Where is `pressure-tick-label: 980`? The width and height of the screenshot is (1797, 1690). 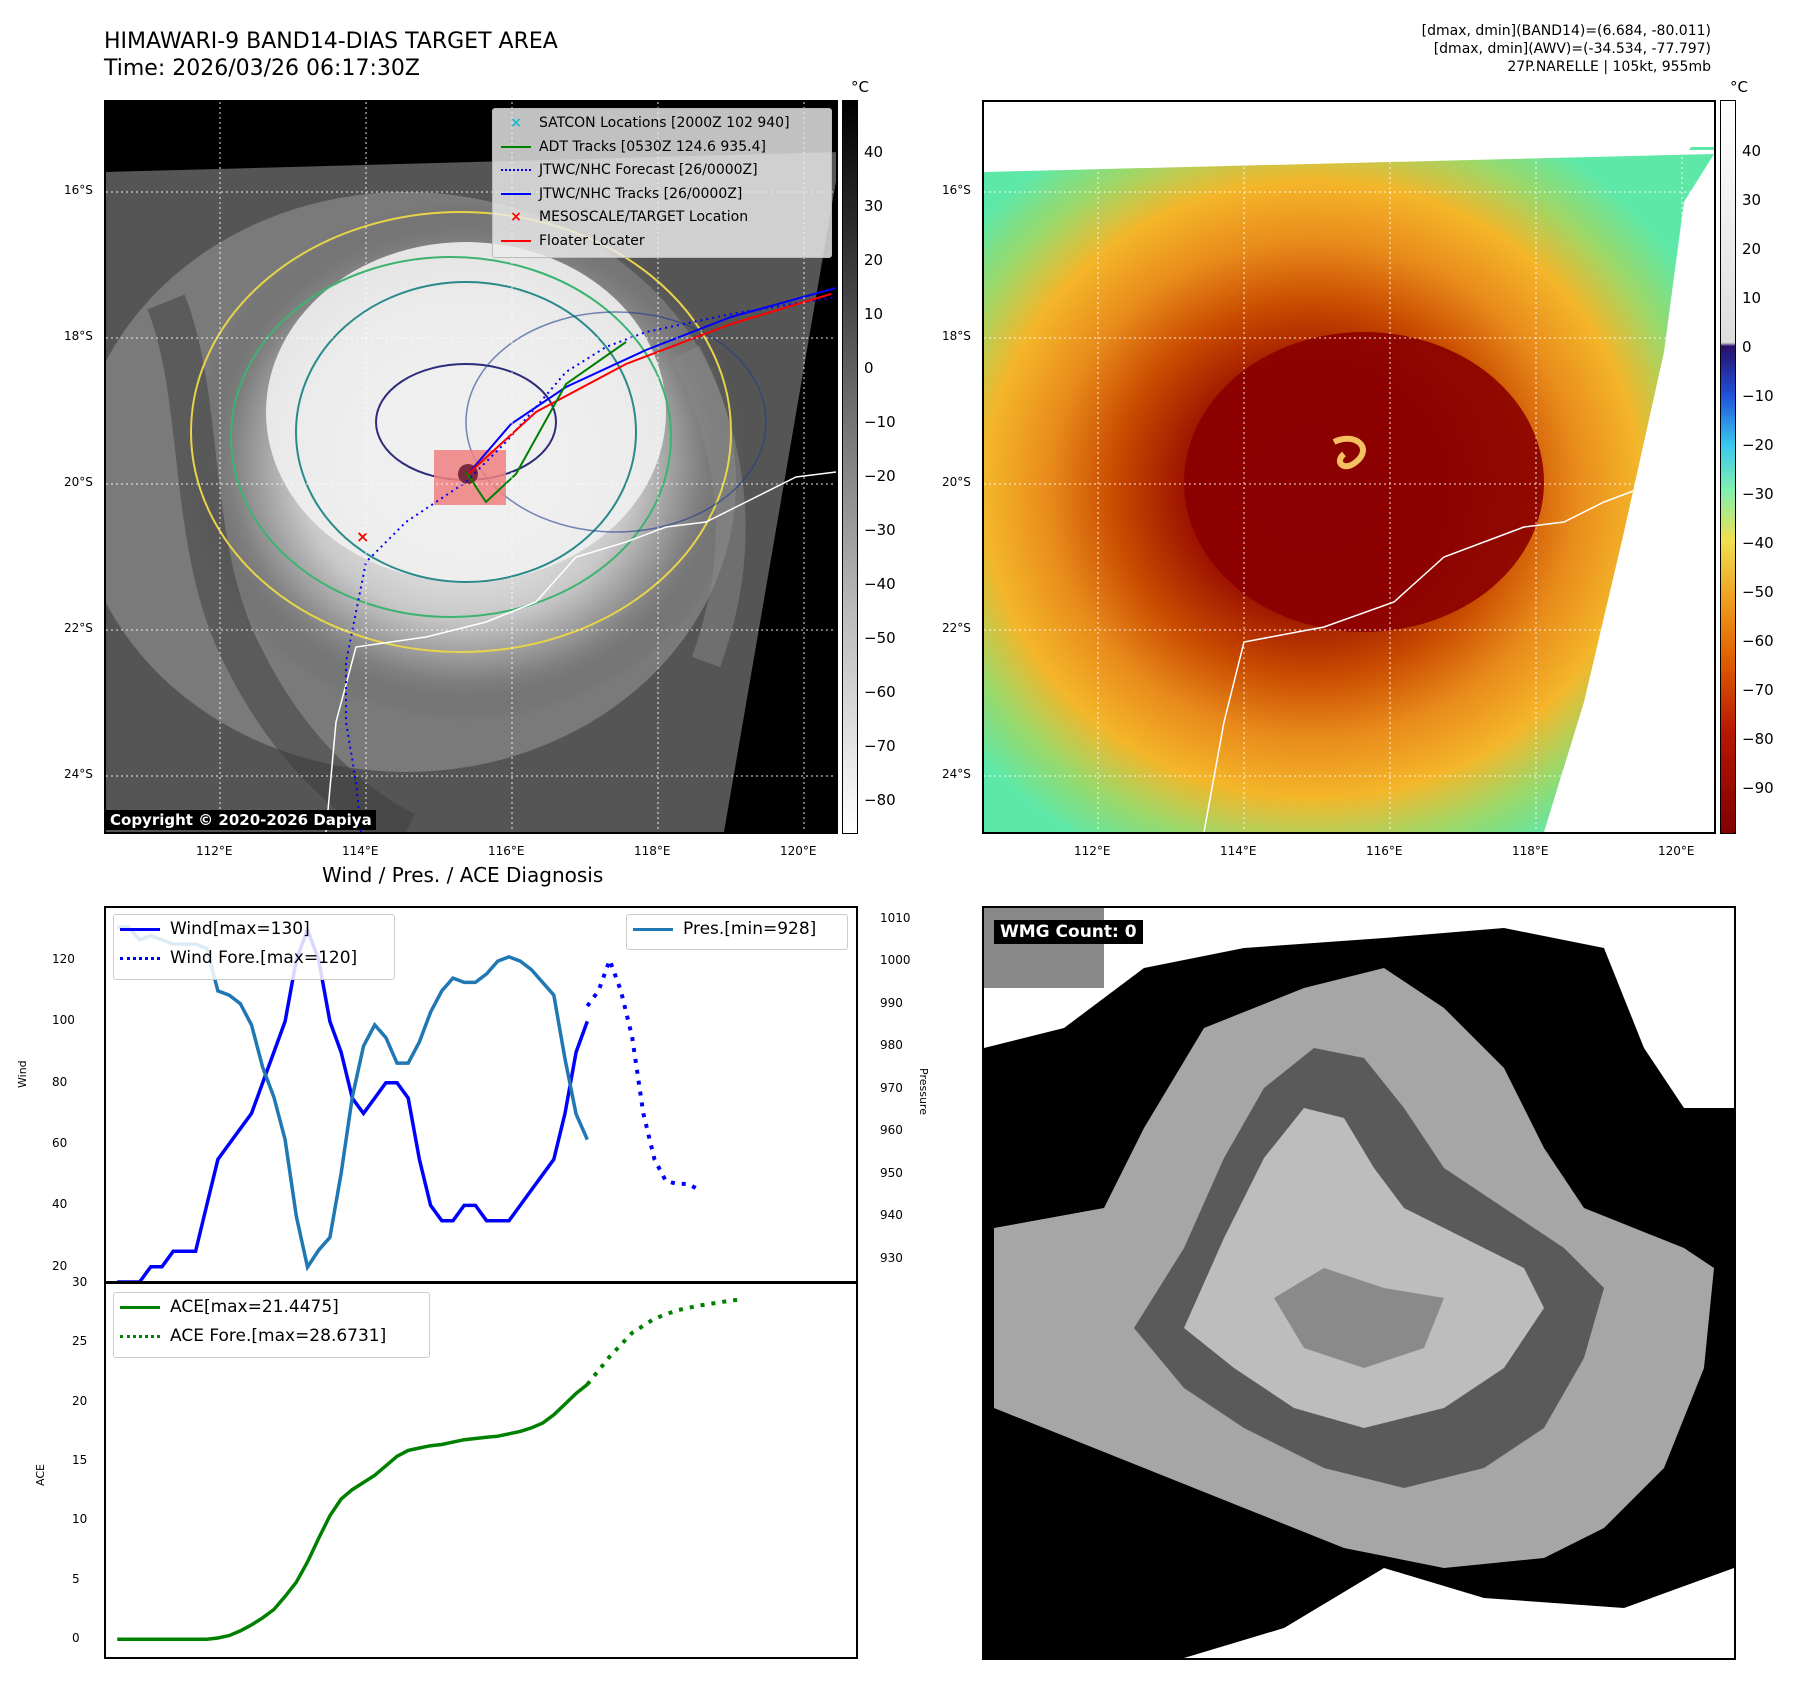
pressure-tick-label: 980 is located at coordinates (891, 1045).